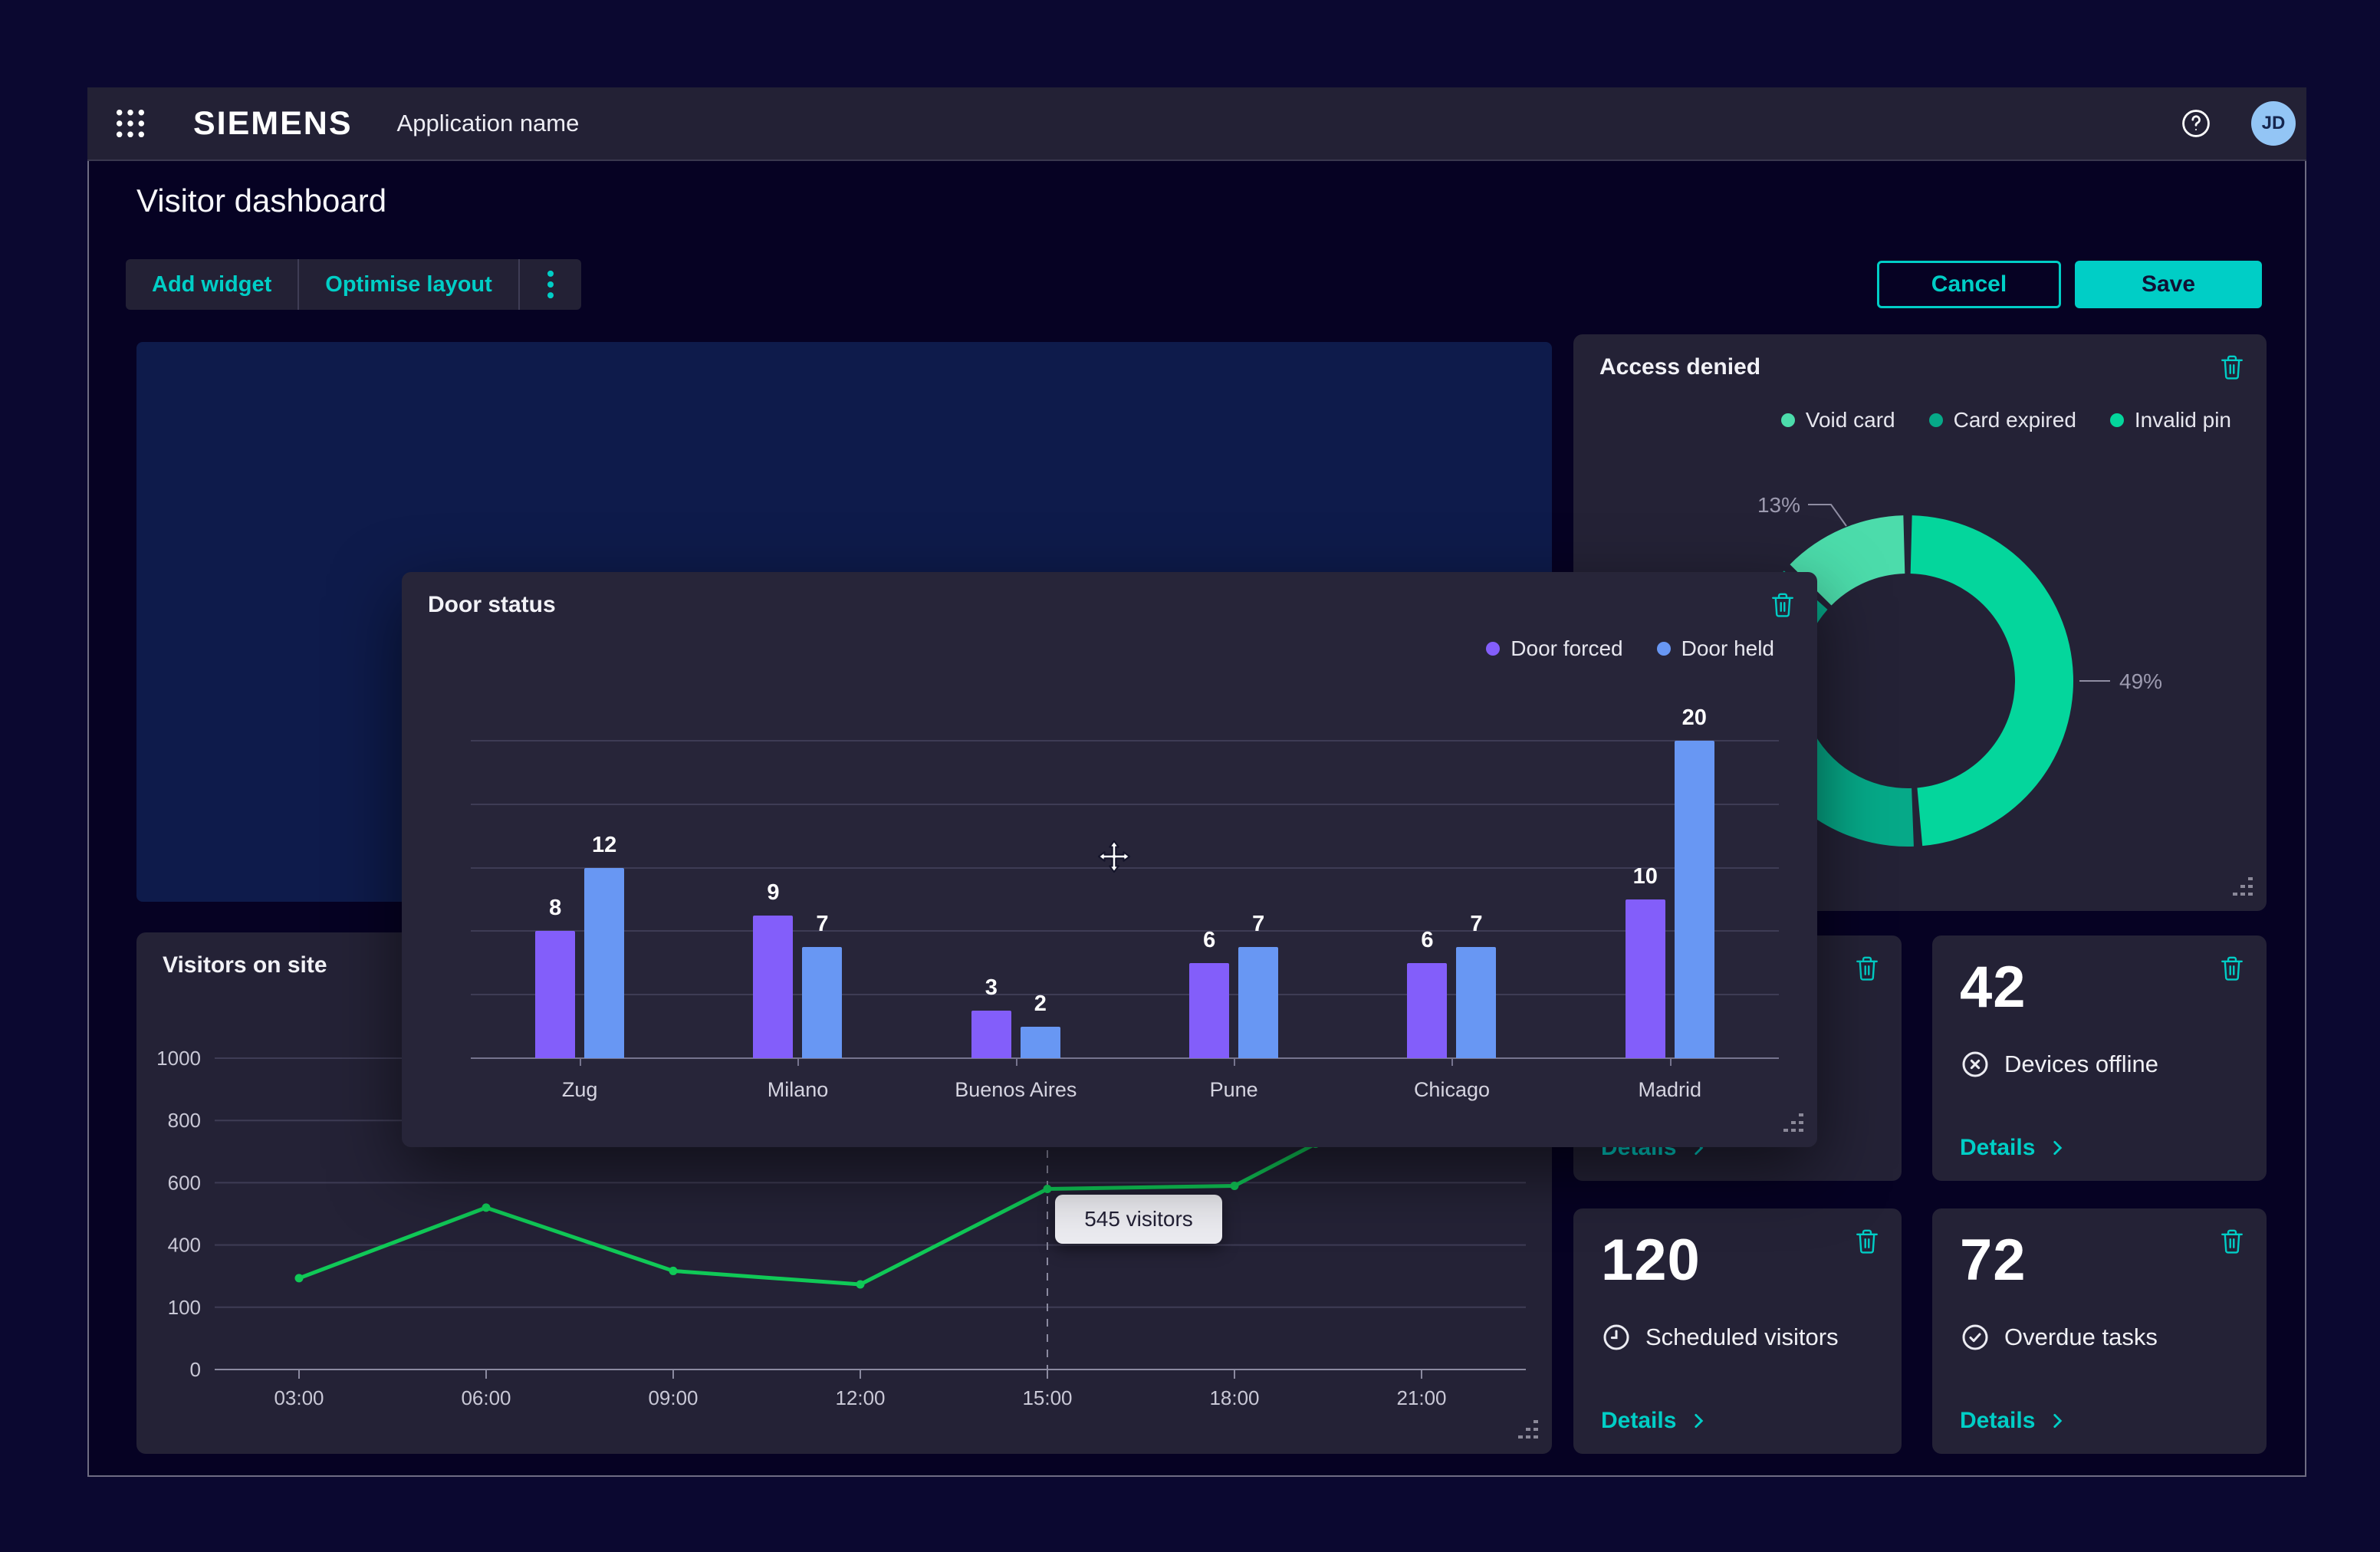  Describe the element at coordinates (130, 123) in the screenshot. I see `app-launcher-icon` at that location.